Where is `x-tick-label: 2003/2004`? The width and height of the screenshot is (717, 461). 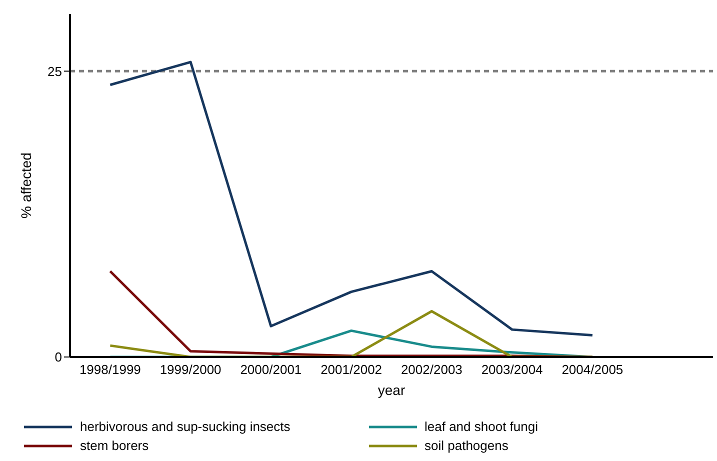 x-tick-label: 2003/2004 is located at coordinates (512, 370).